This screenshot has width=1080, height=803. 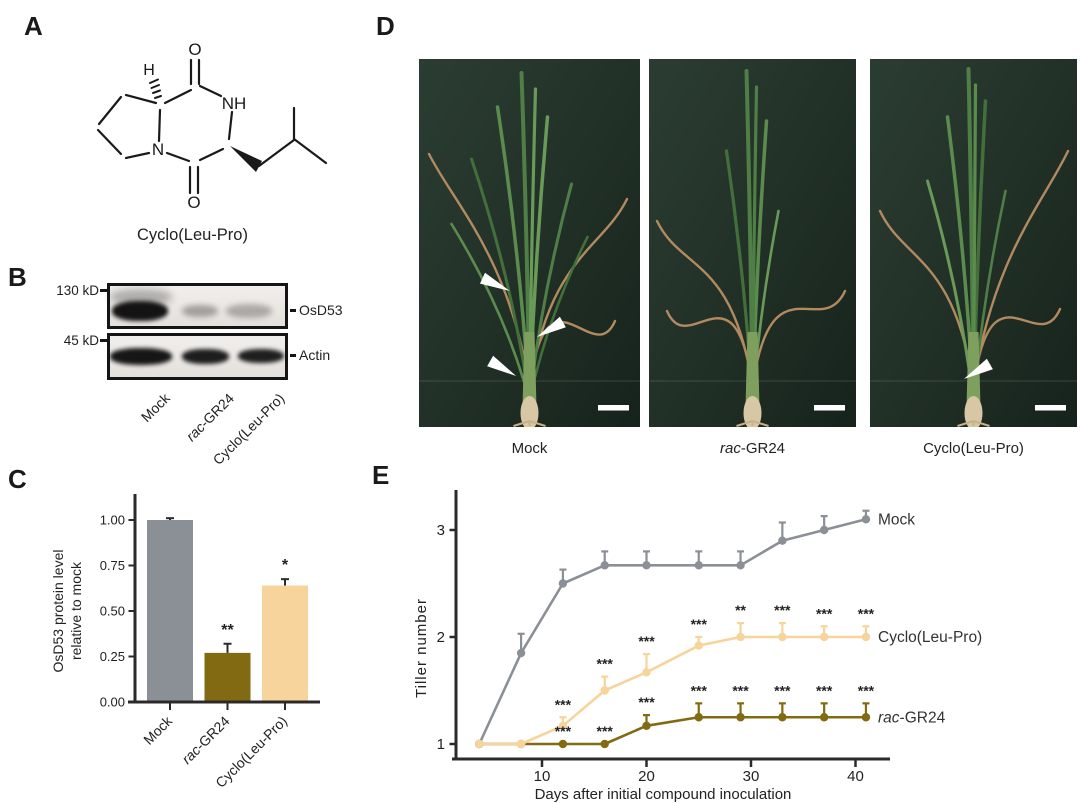 What do you see at coordinates (752, 448) in the screenshot?
I see `photo-label-racgr24: rac-GR24` at bounding box center [752, 448].